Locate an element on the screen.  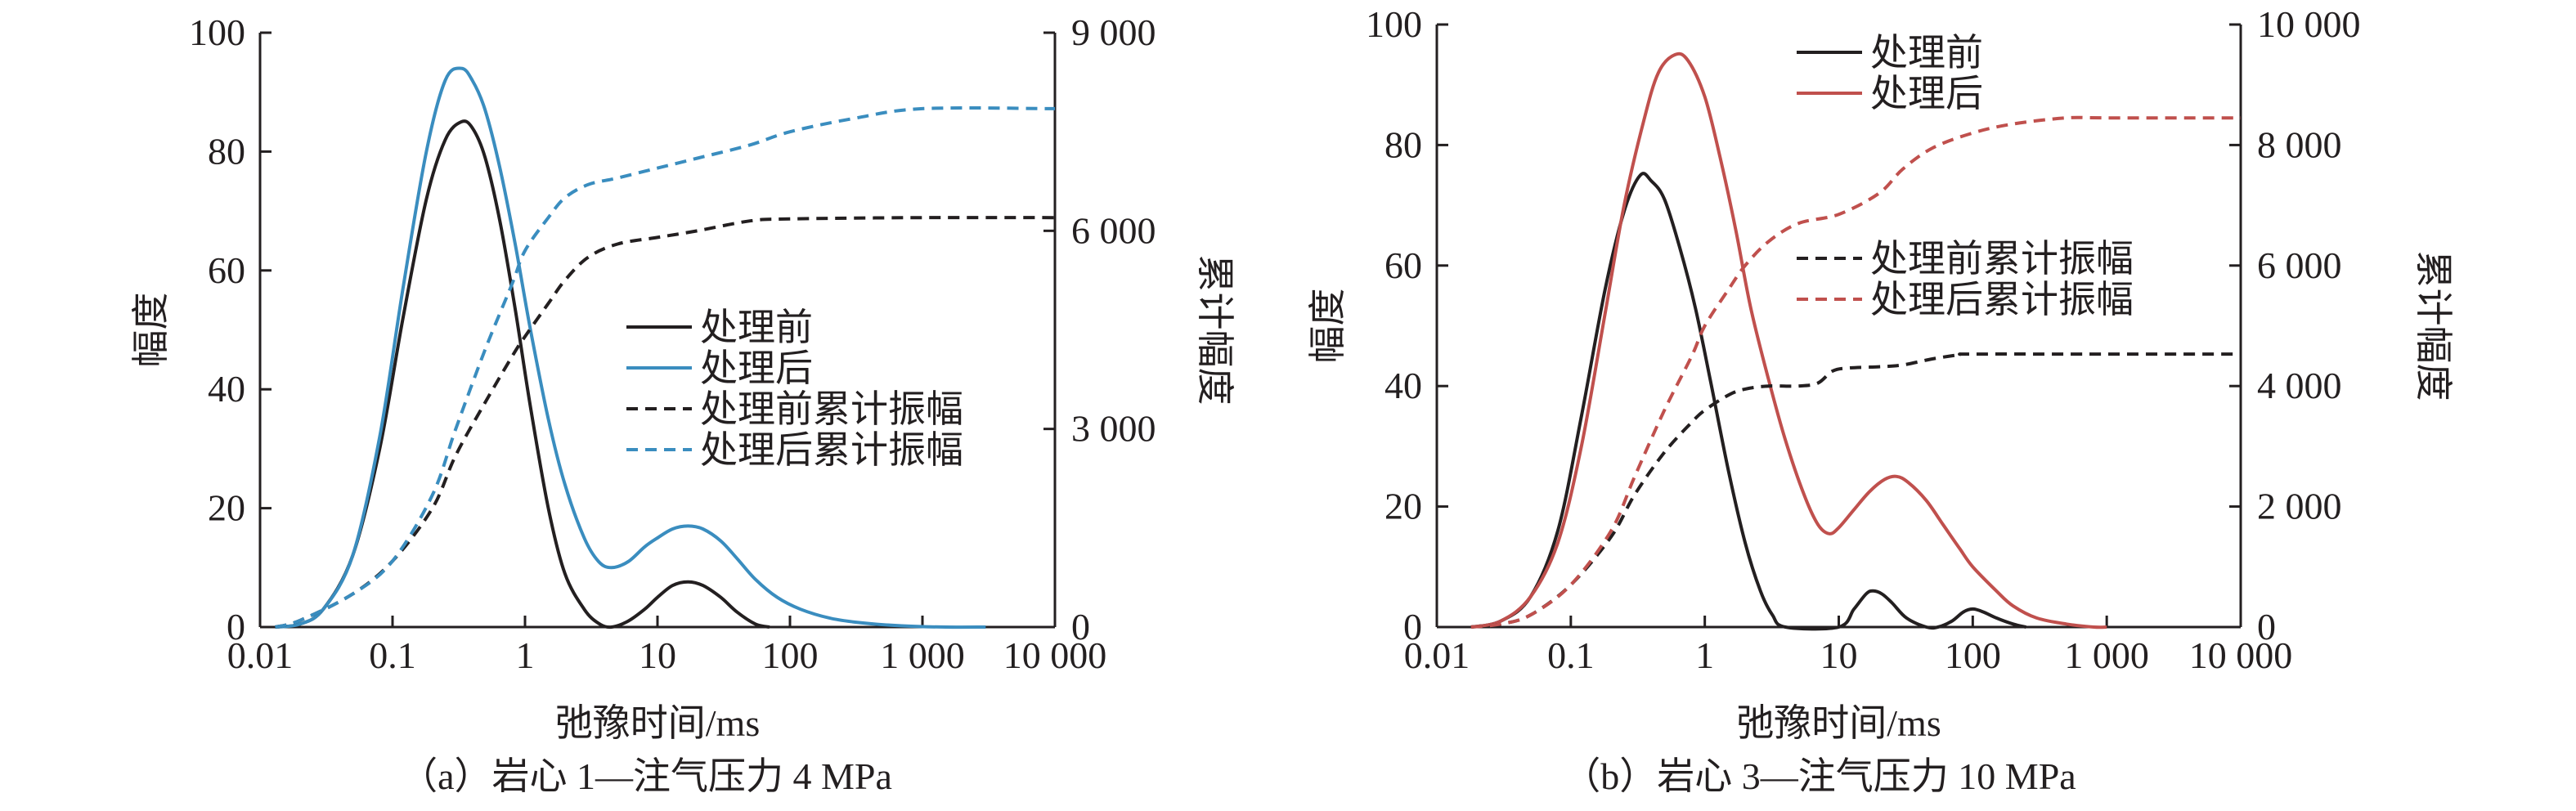
y2-tick-label: 9 000 is located at coordinates (1113, 32).